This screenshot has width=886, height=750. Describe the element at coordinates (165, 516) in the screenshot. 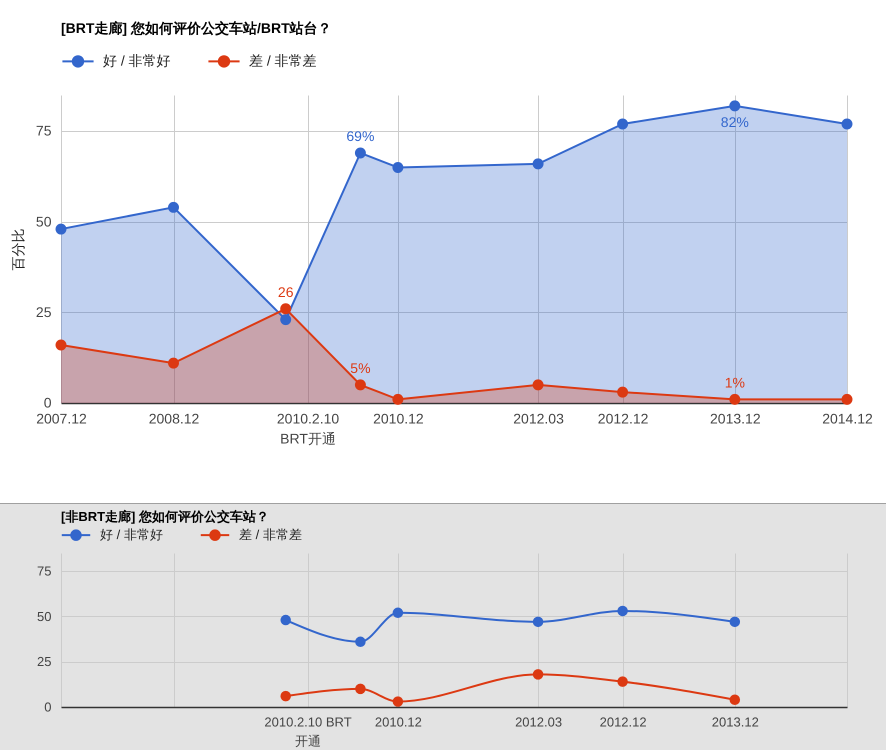

I see `chart-title: [非BRT走廊] 您如何评价公交车站？` at that location.